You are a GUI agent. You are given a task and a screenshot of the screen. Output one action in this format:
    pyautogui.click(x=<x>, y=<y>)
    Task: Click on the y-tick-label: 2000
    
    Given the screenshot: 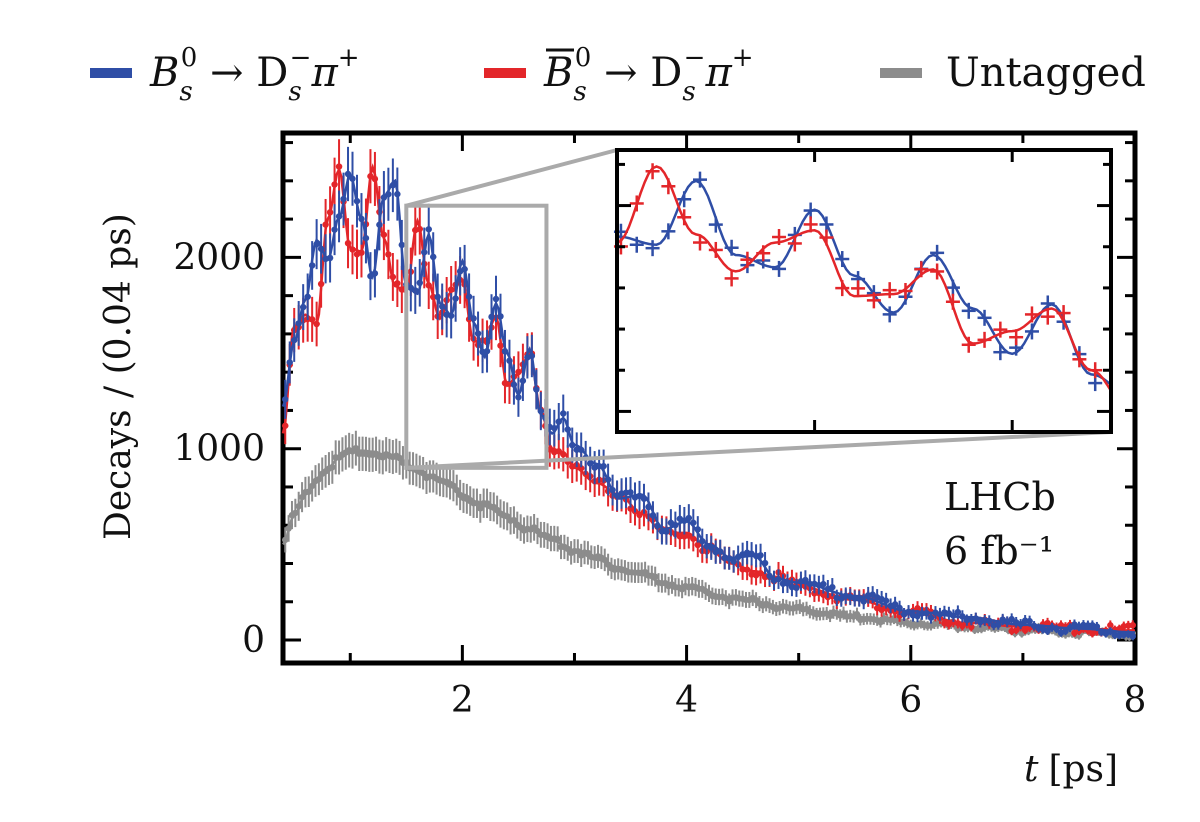 What is the action you would take?
    pyautogui.click(x=219, y=257)
    